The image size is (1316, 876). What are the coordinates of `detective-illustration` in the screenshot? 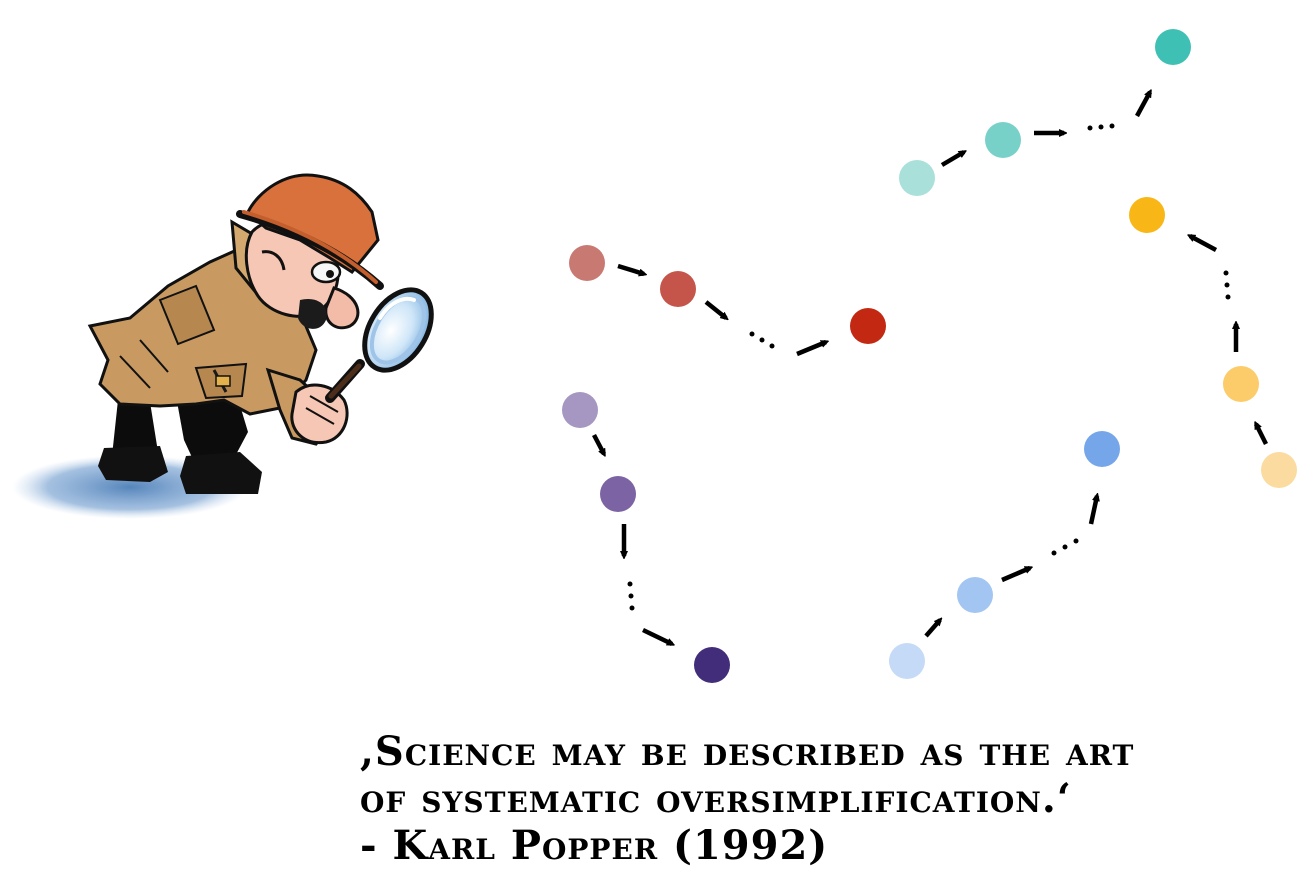 It's located at (223, 346).